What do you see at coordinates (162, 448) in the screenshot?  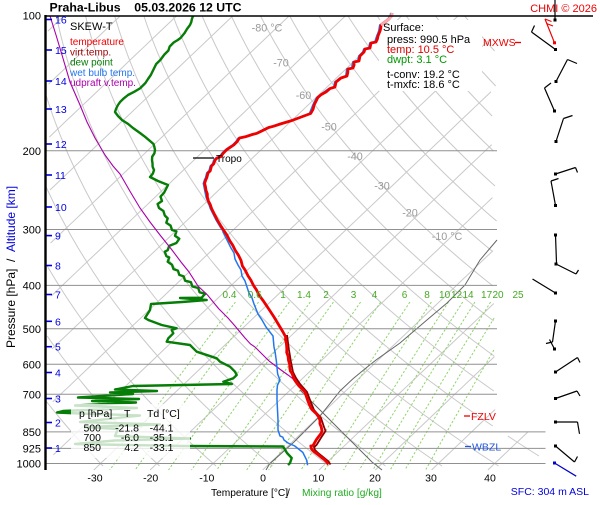 I see `svg-text: -33.1` at bounding box center [162, 448].